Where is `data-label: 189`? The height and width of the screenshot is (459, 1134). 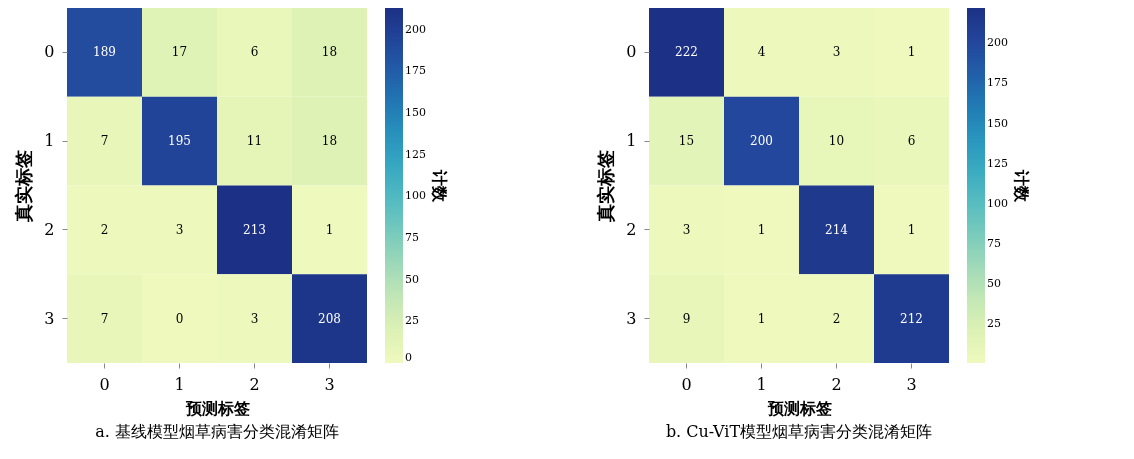 data-label: 189 is located at coordinates (104, 52).